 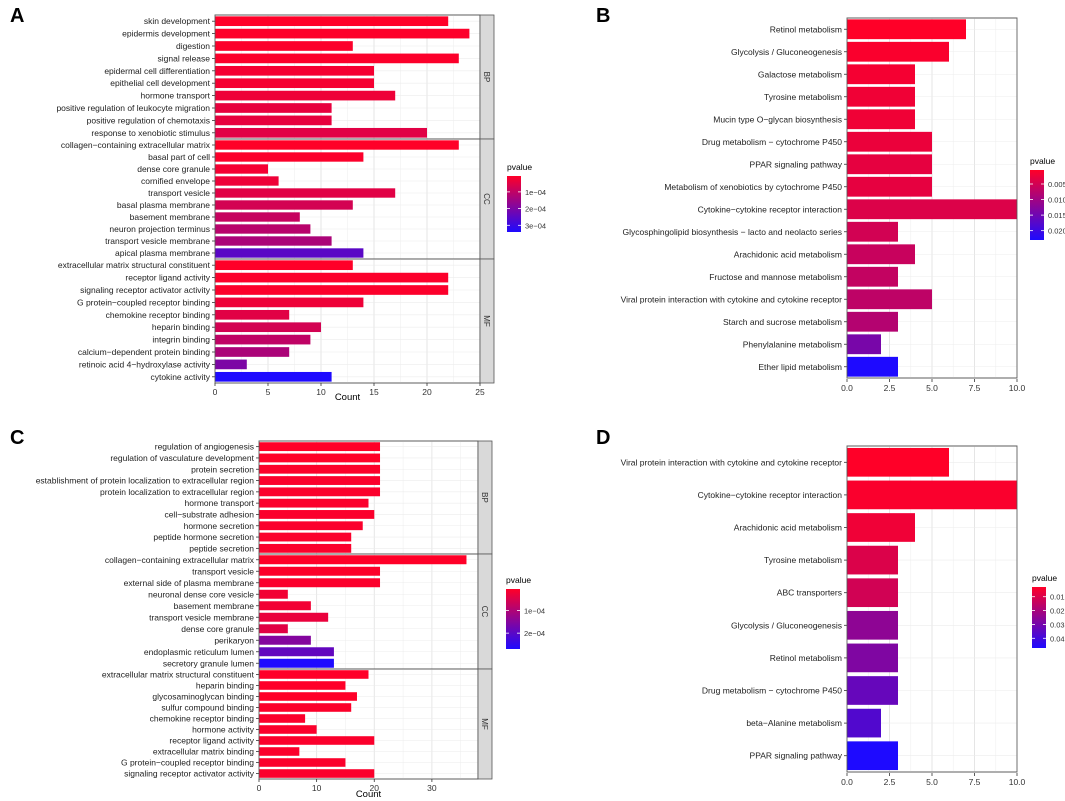 I want to click on bar-glycolysis-gluconeogenesis, so click(x=898, y=51).